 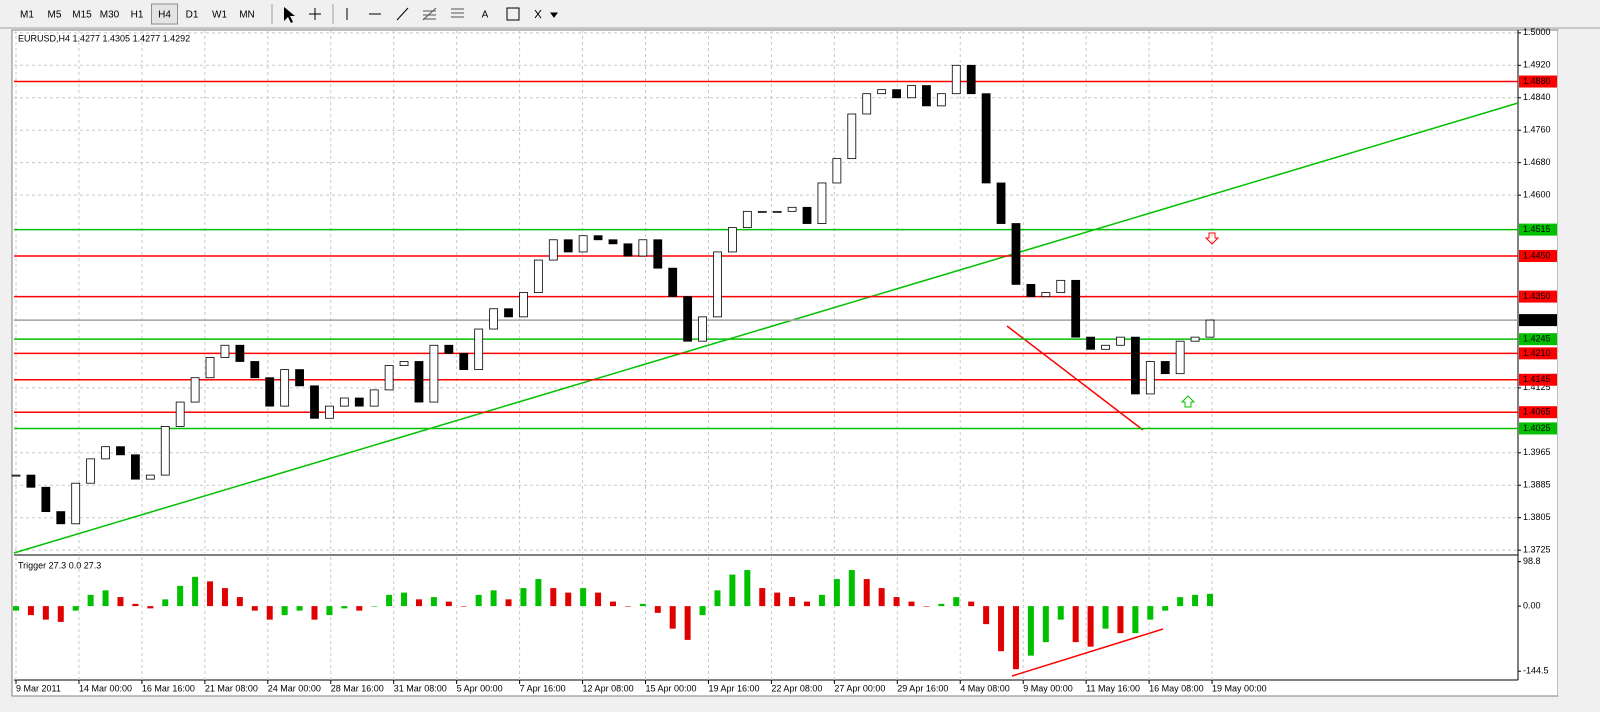 What do you see at coordinates (402, 14) in the screenshot?
I see `trendline-tool` at bounding box center [402, 14].